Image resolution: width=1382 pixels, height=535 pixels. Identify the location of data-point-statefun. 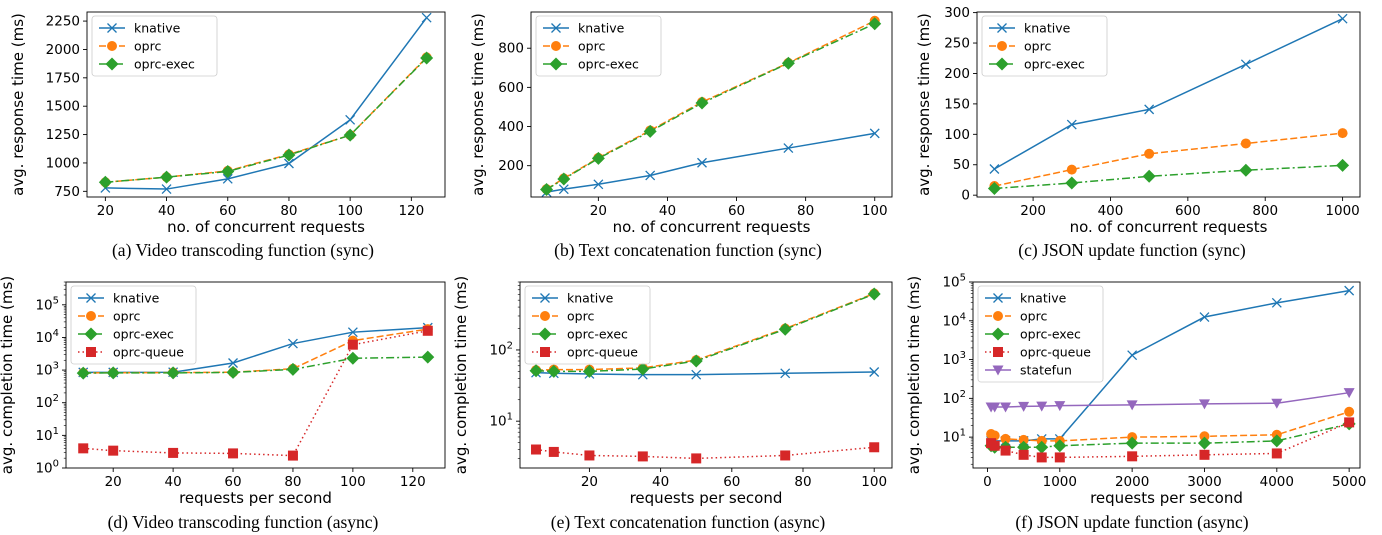
(1132, 405).